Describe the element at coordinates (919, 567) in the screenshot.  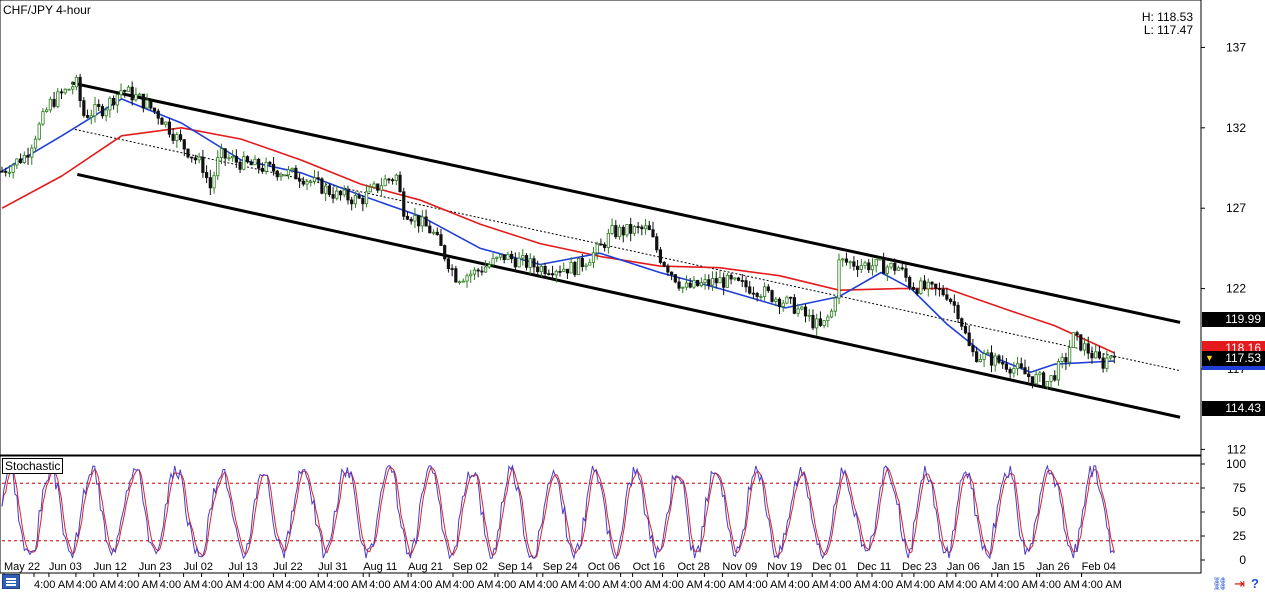
I see `date-axis-label: Dec 23` at that location.